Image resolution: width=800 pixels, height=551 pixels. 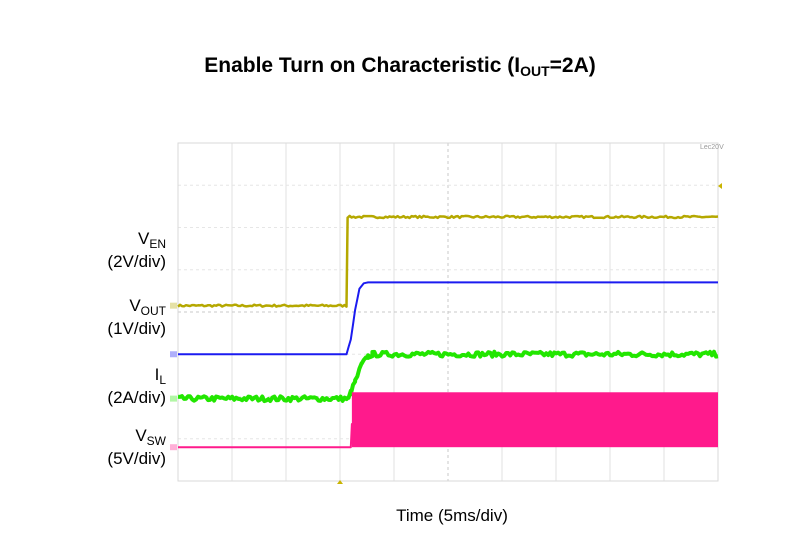 I want to click on trace-ven, so click(x=444, y=261).